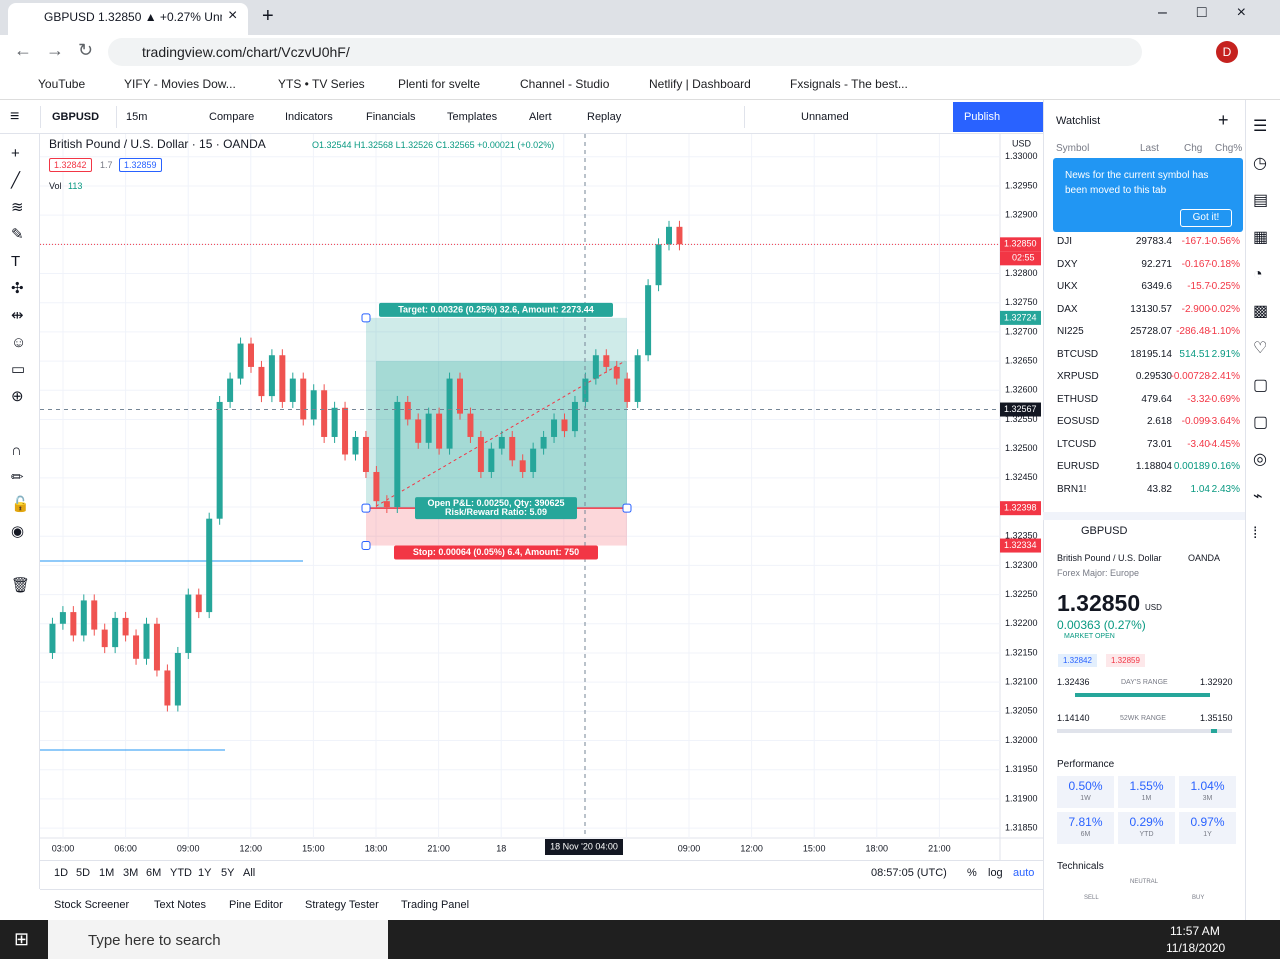 This screenshot has height=959, width=1280. What do you see at coordinates (154, 873) in the screenshot?
I see `range: 6M` at bounding box center [154, 873].